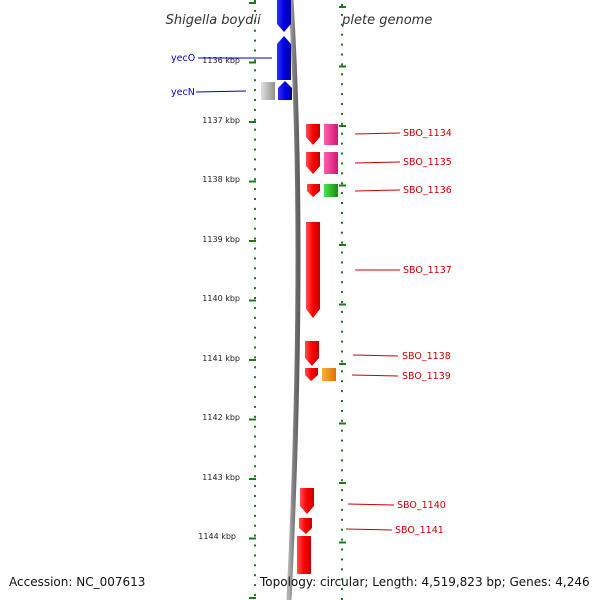 This screenshot has height=600, width=600. I want to click on gene-SBO_1136: SBO_1136, so click(379, 190).